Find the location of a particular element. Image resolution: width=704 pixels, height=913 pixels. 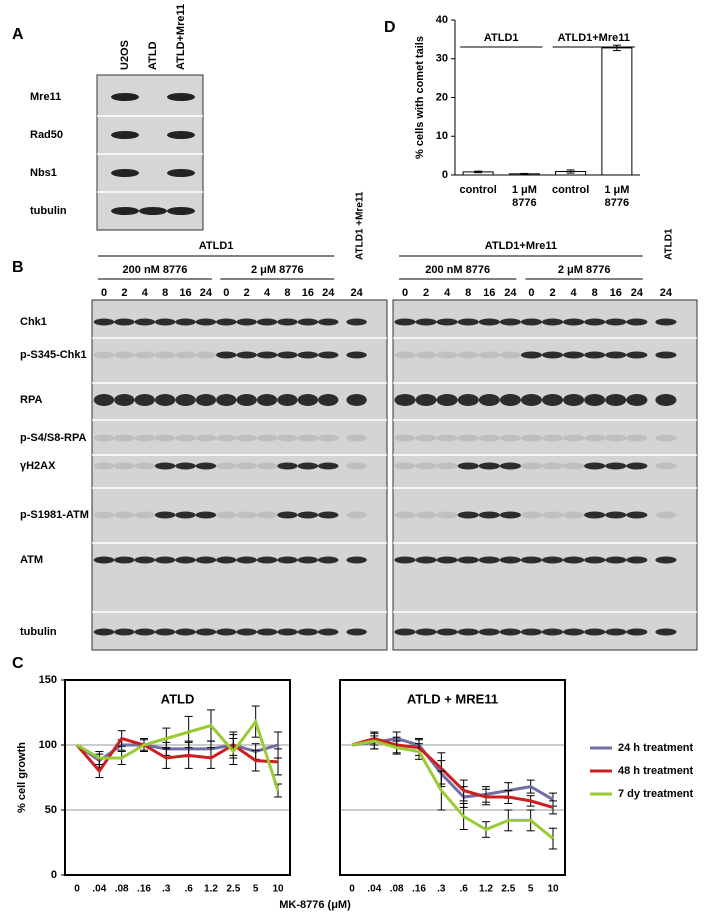

dose-label: 2 μM 8776 is located at coordinates (584, 270).